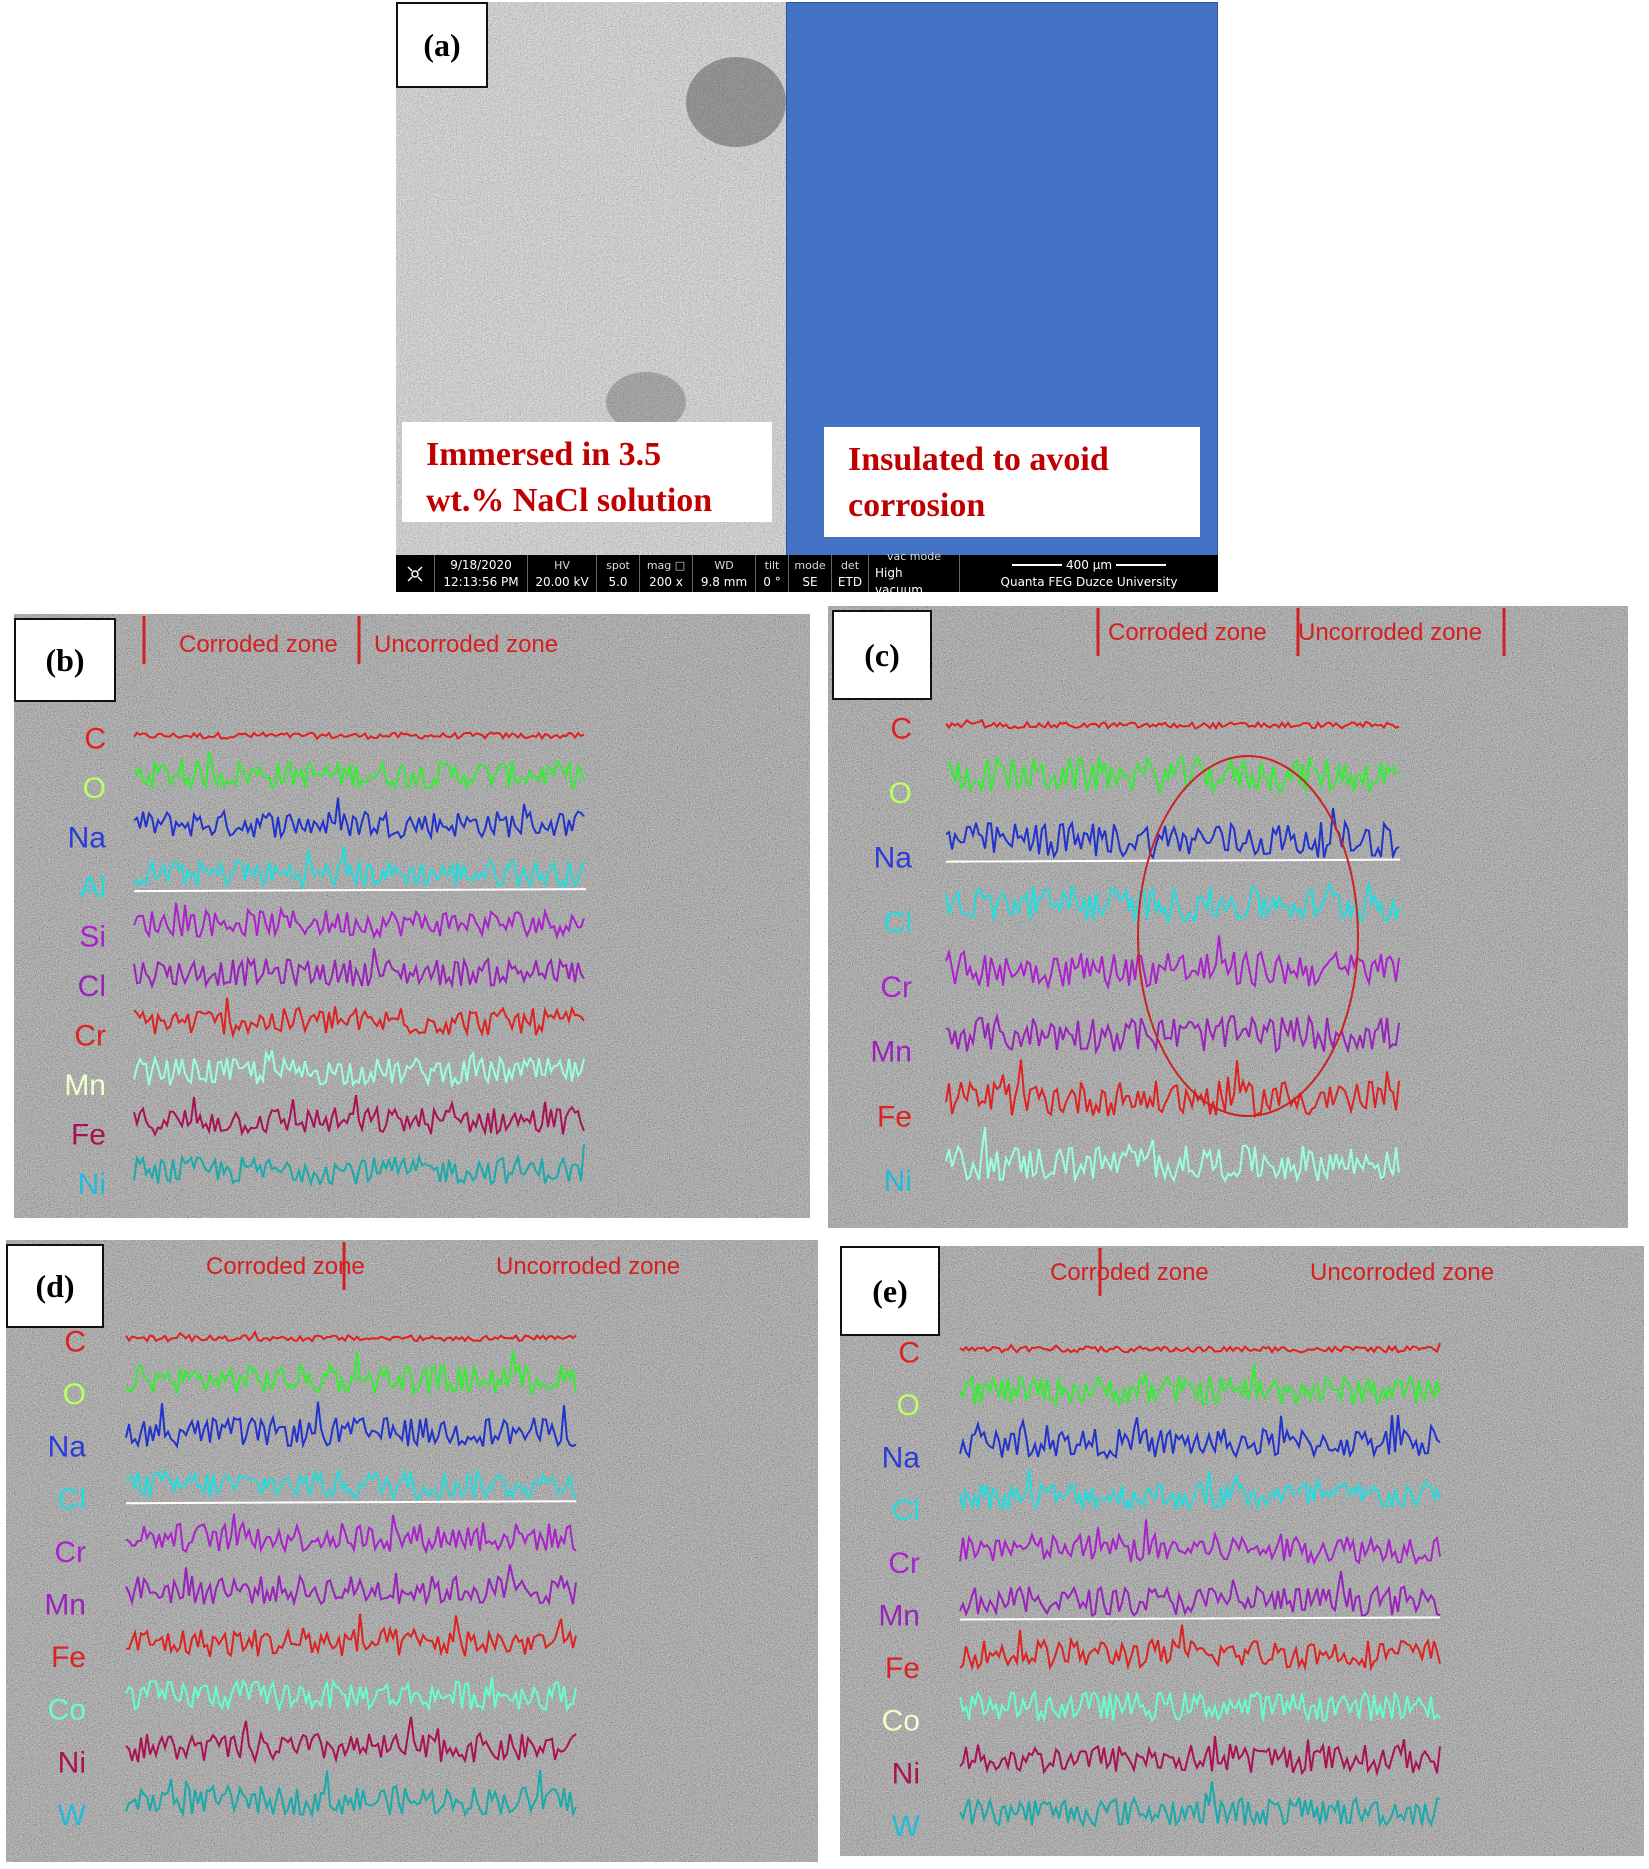  I want to click on databar-tilt: 0 °, so click(772, 581).